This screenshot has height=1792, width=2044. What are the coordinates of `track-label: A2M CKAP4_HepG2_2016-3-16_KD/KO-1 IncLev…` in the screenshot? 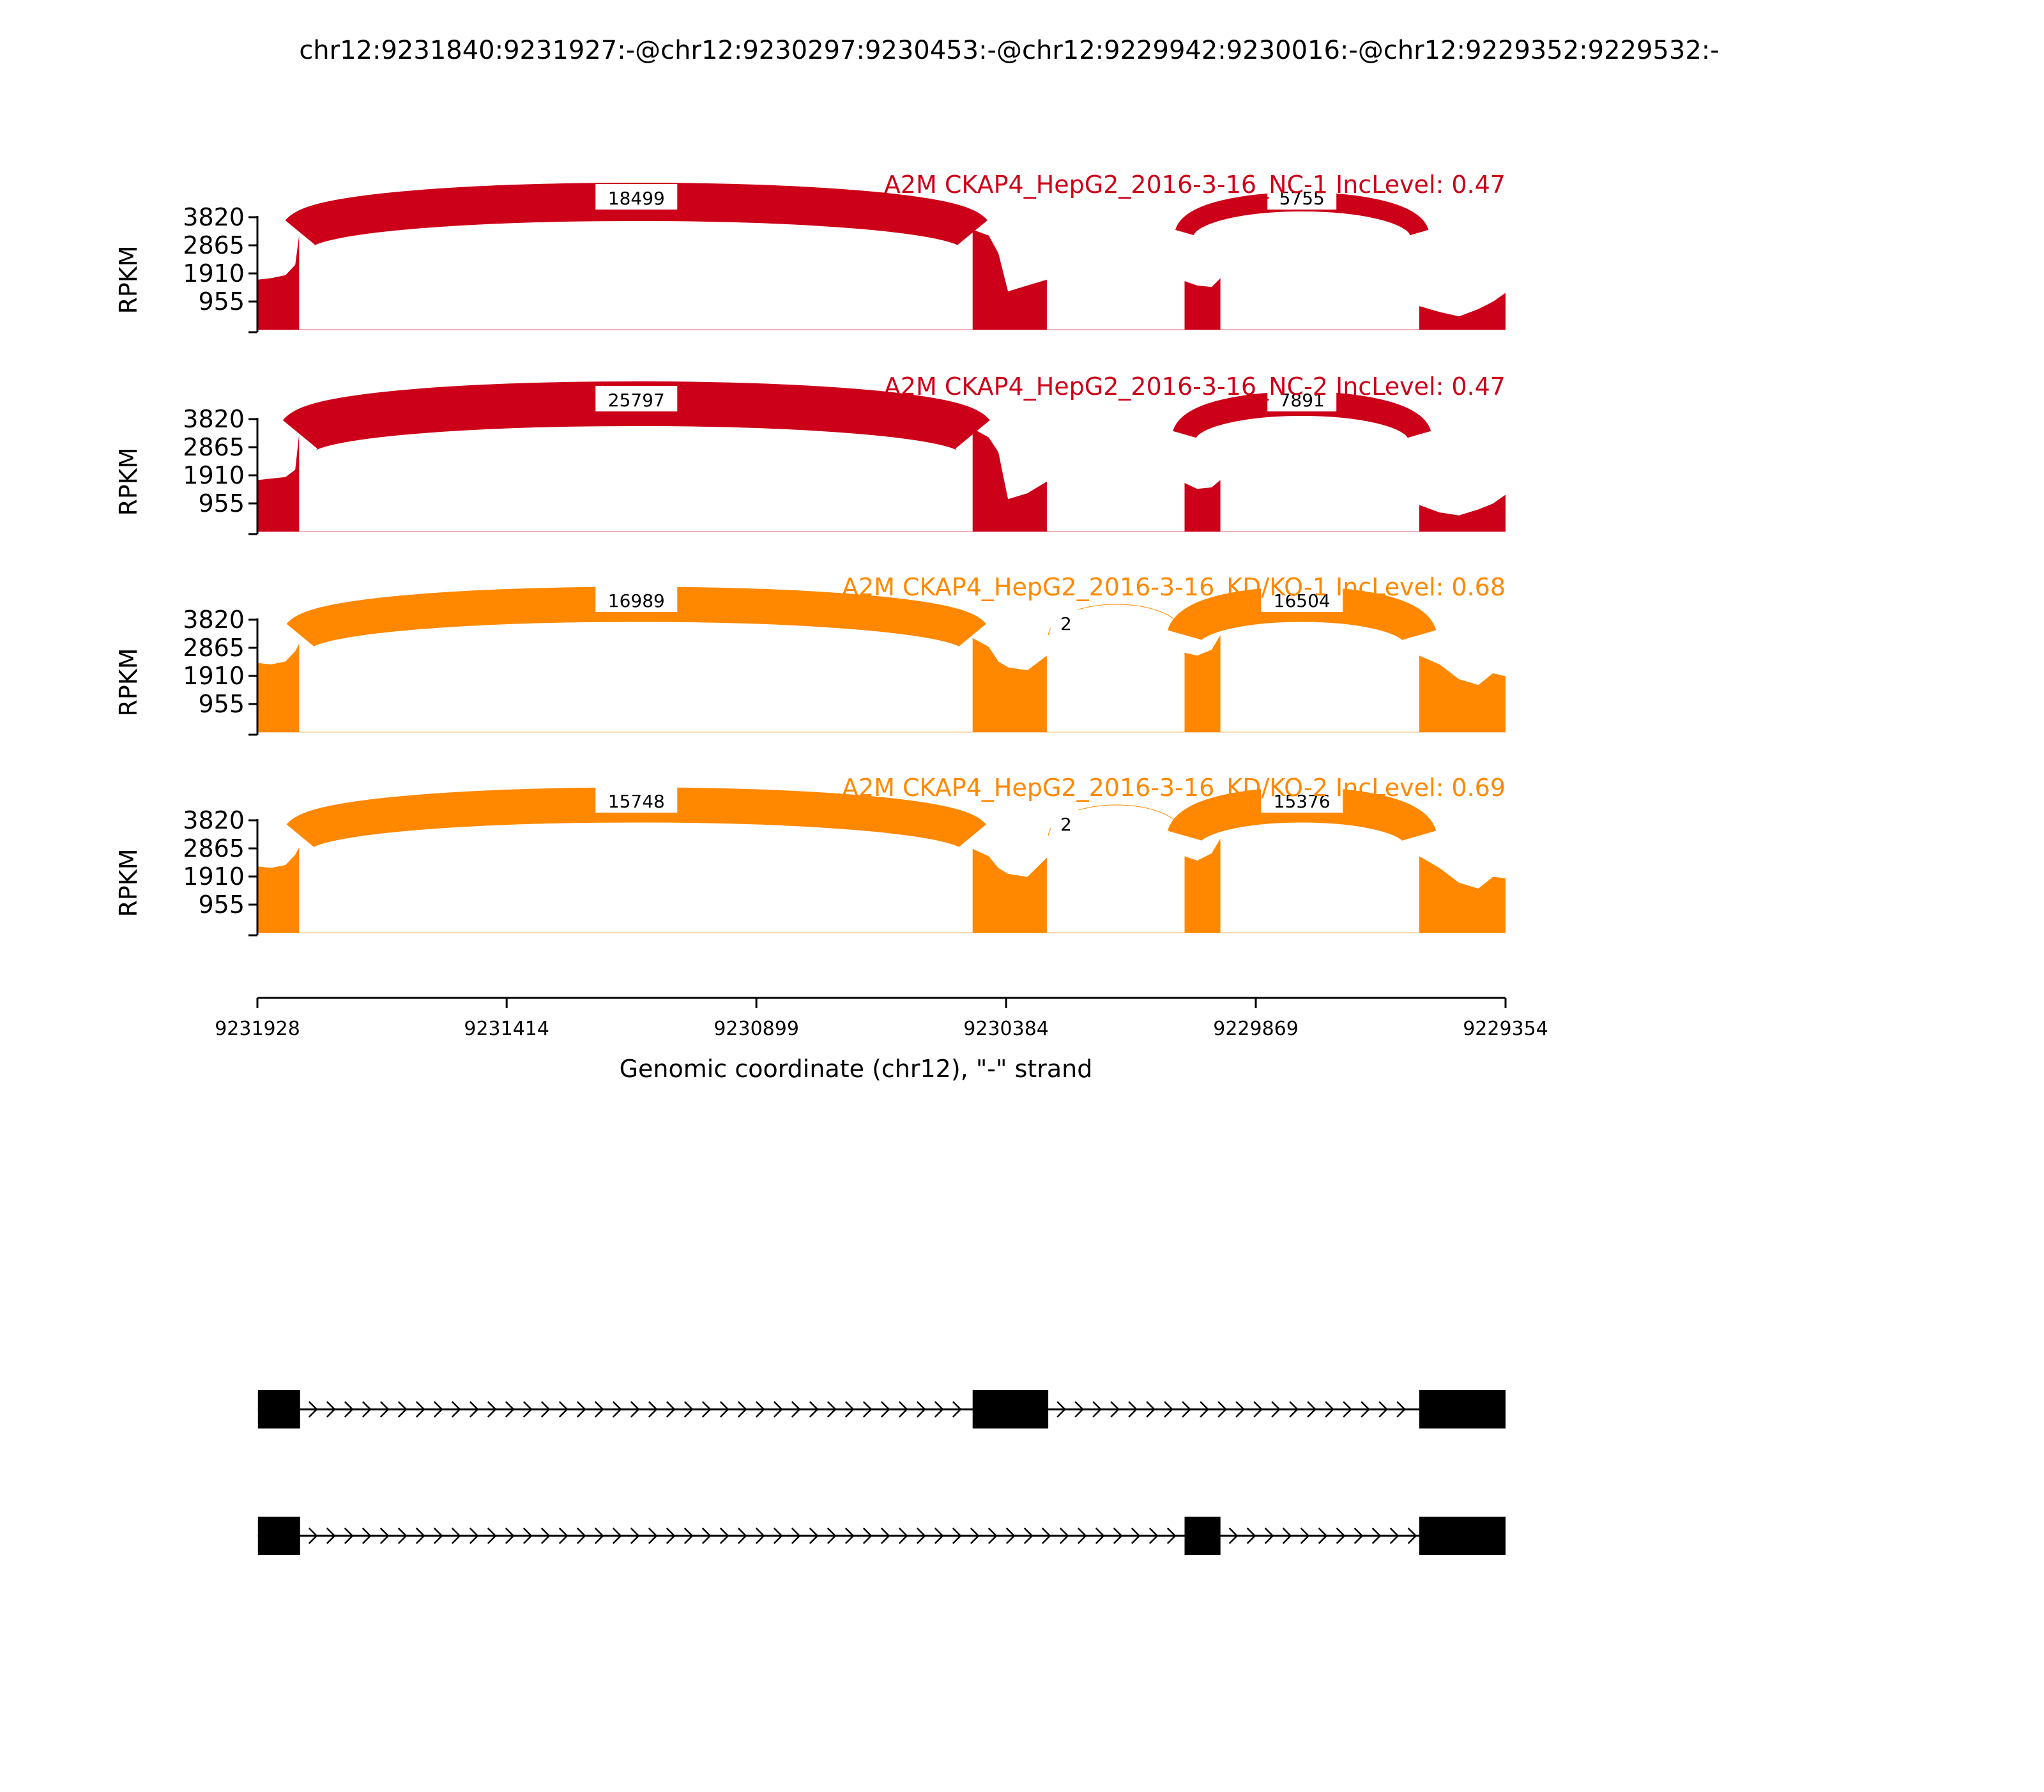 It's located at (1174, 587).